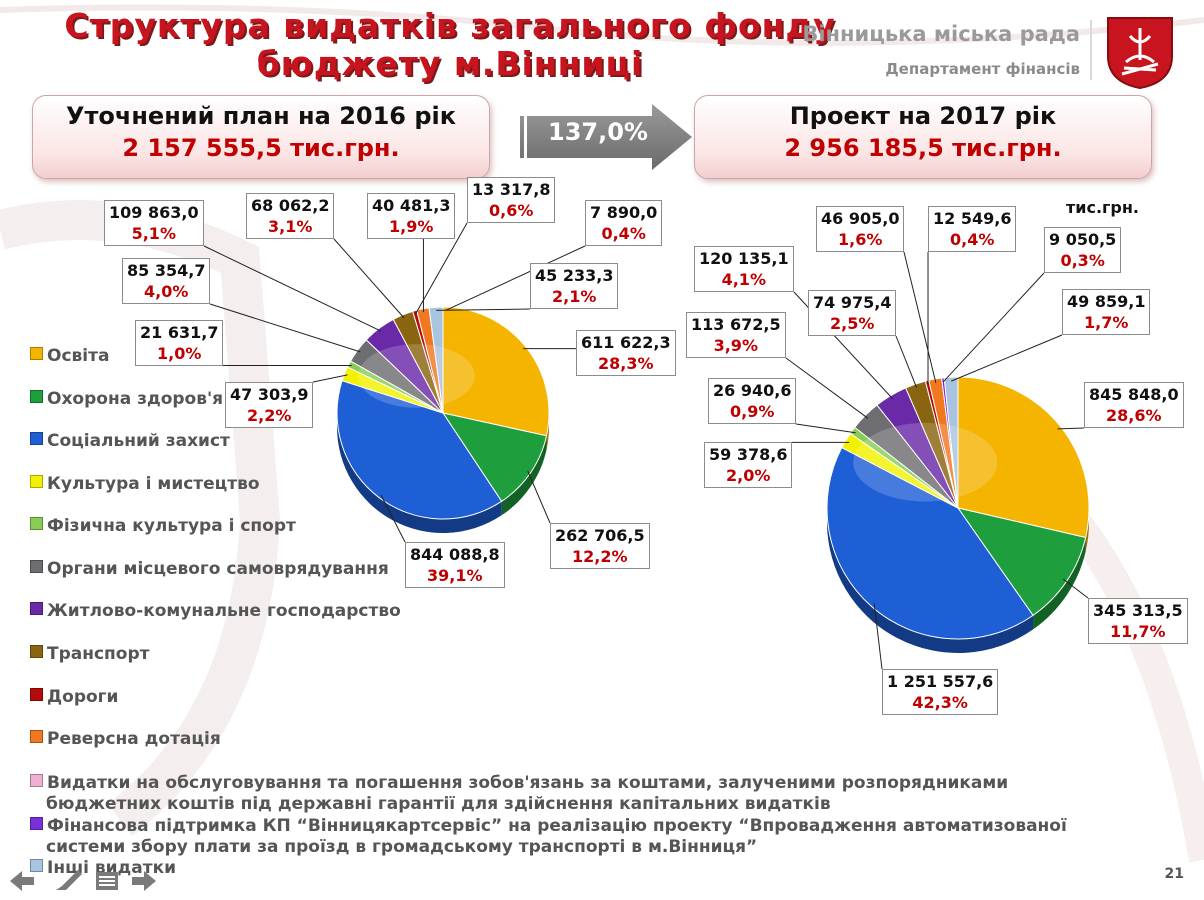  What do you see at coordinates (860, 239) in the screenshot?
I see `data-label-percent: 1,6%` at bounding box center [860, 239].